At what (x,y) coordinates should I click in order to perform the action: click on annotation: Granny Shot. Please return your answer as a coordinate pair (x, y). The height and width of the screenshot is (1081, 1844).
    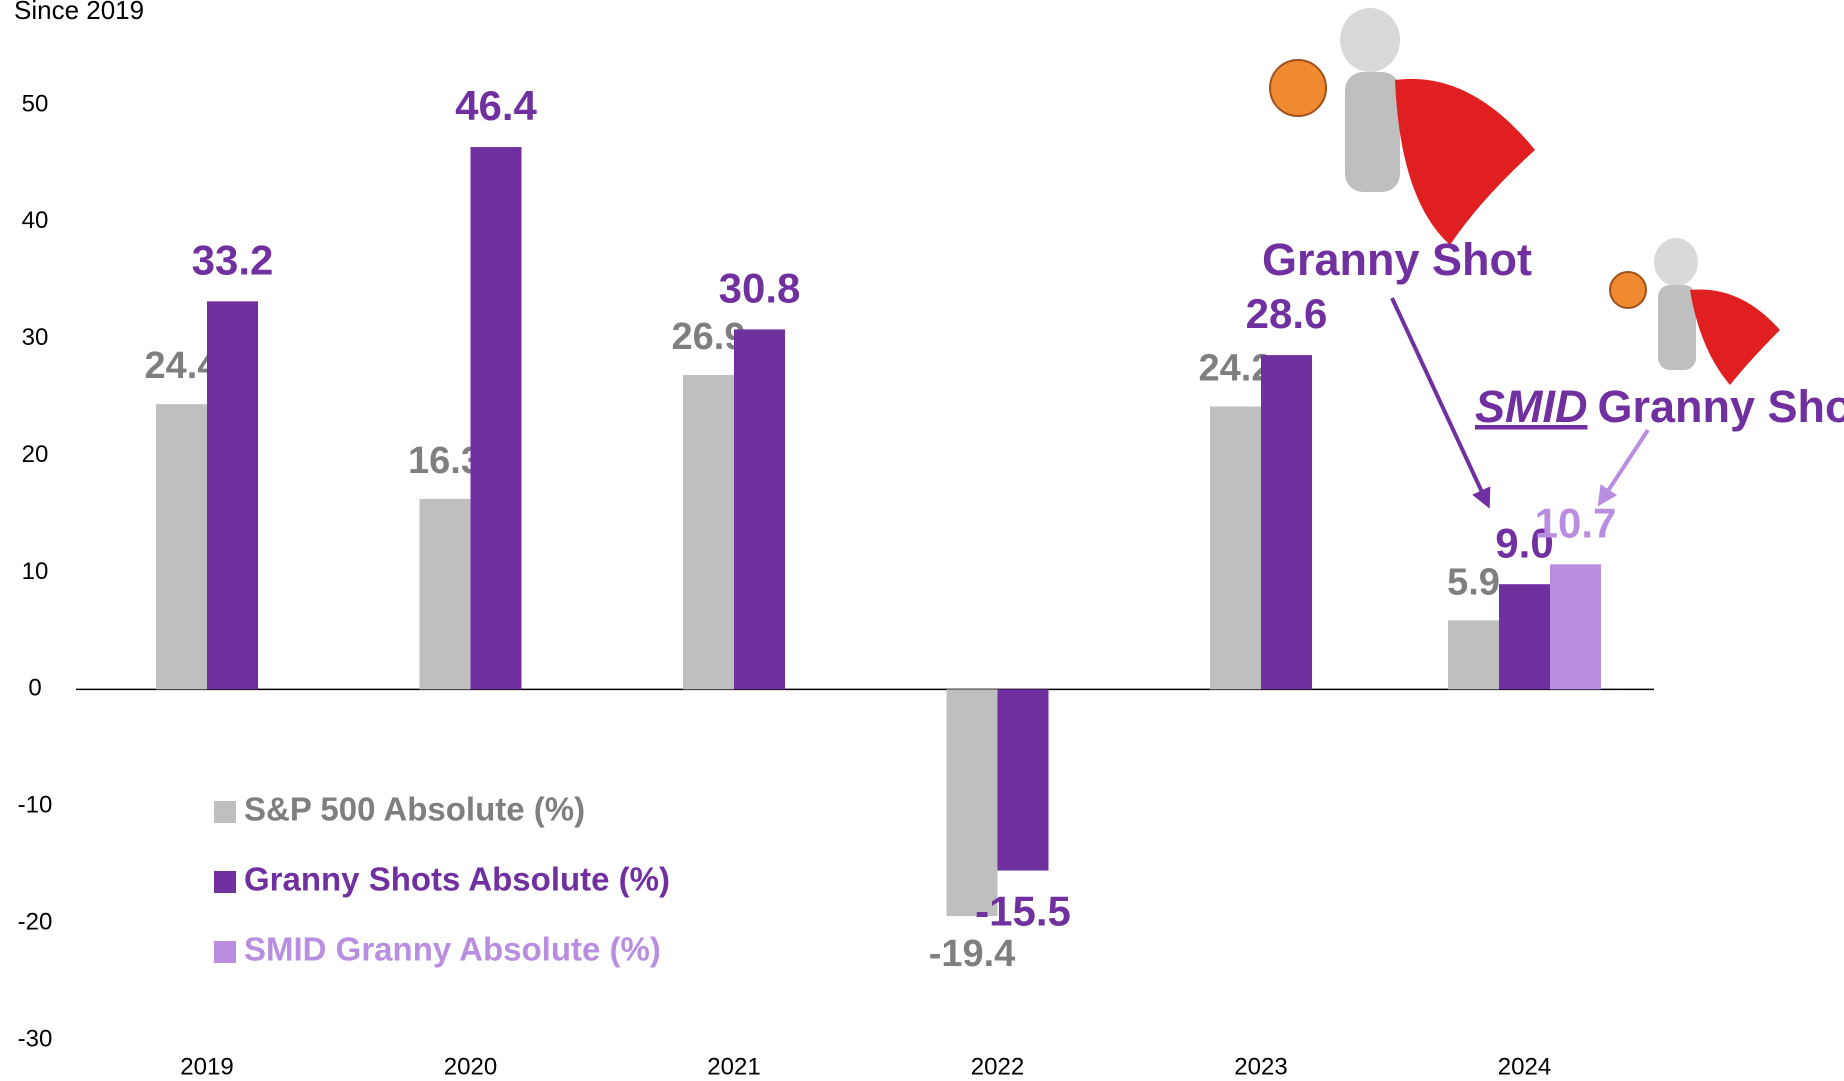
    Looking at the image, I should click on (1397, 259).